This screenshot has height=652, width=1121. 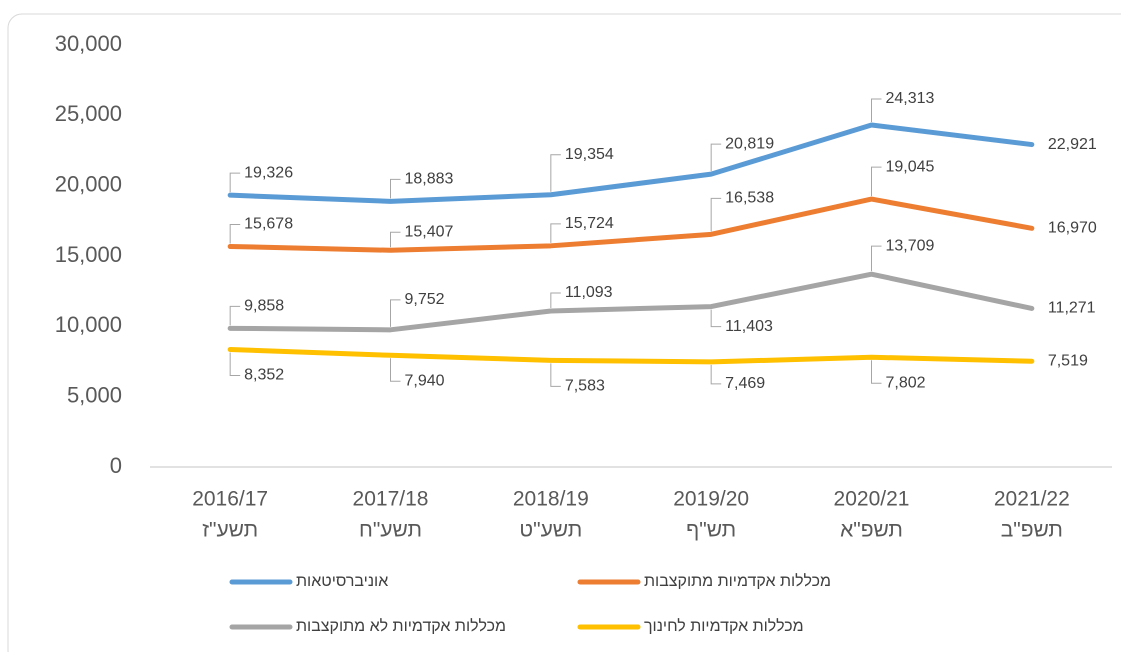 I want to click on data-label: 11,271, so click(x=1072, y=308).